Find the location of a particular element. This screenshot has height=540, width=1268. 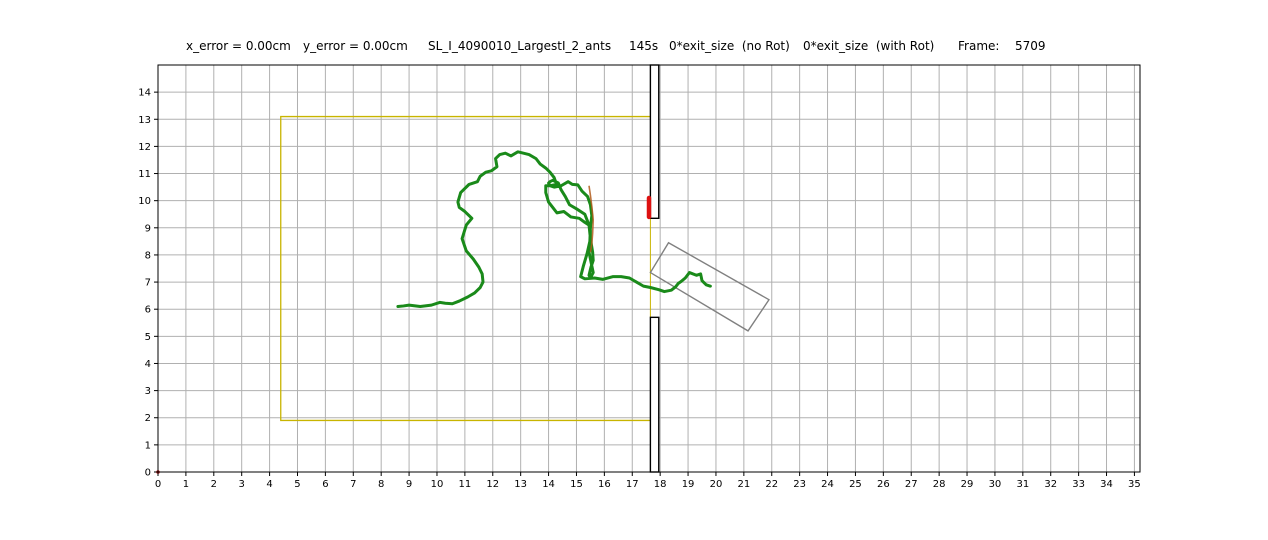

y-tick-label: 3 is located at coordinates (148, 391).